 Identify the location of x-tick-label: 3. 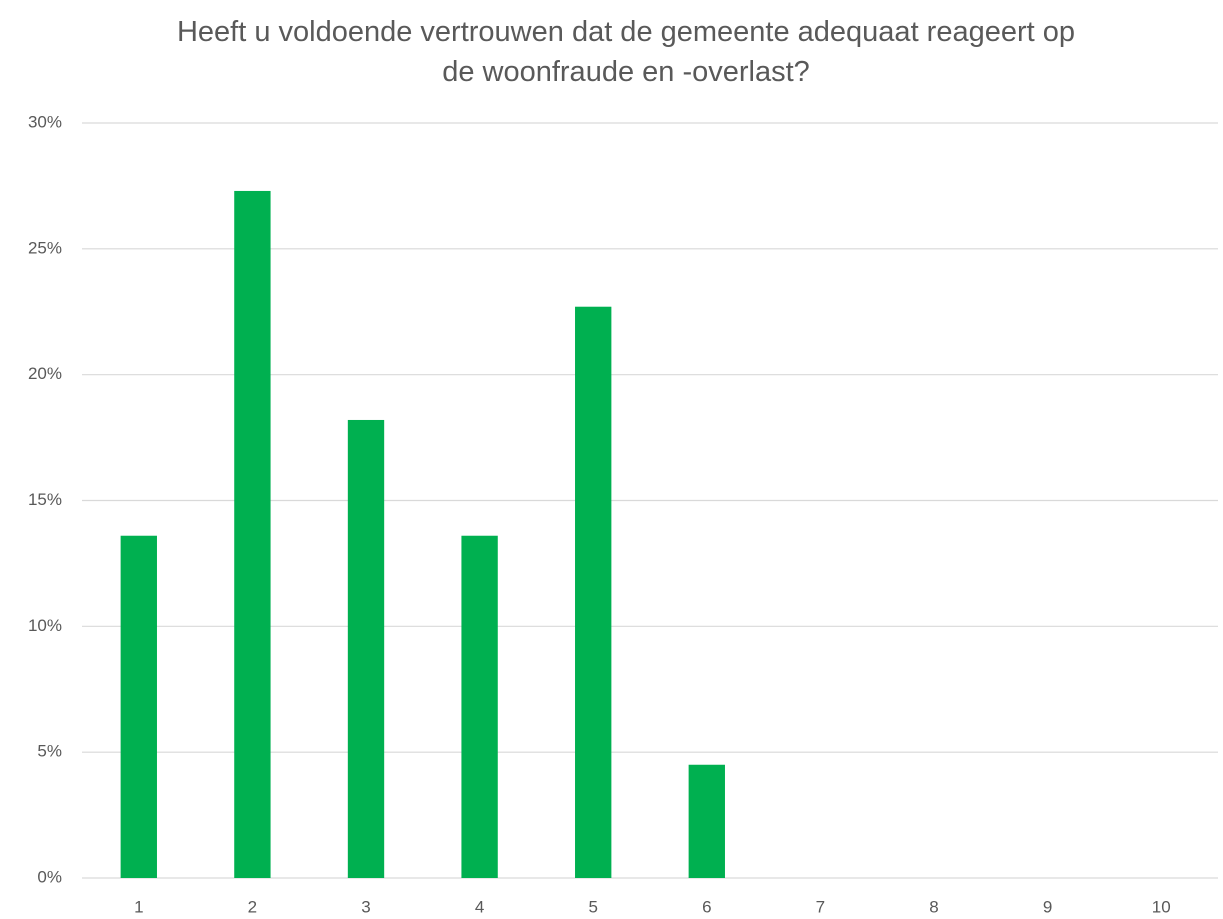
(365, 906).